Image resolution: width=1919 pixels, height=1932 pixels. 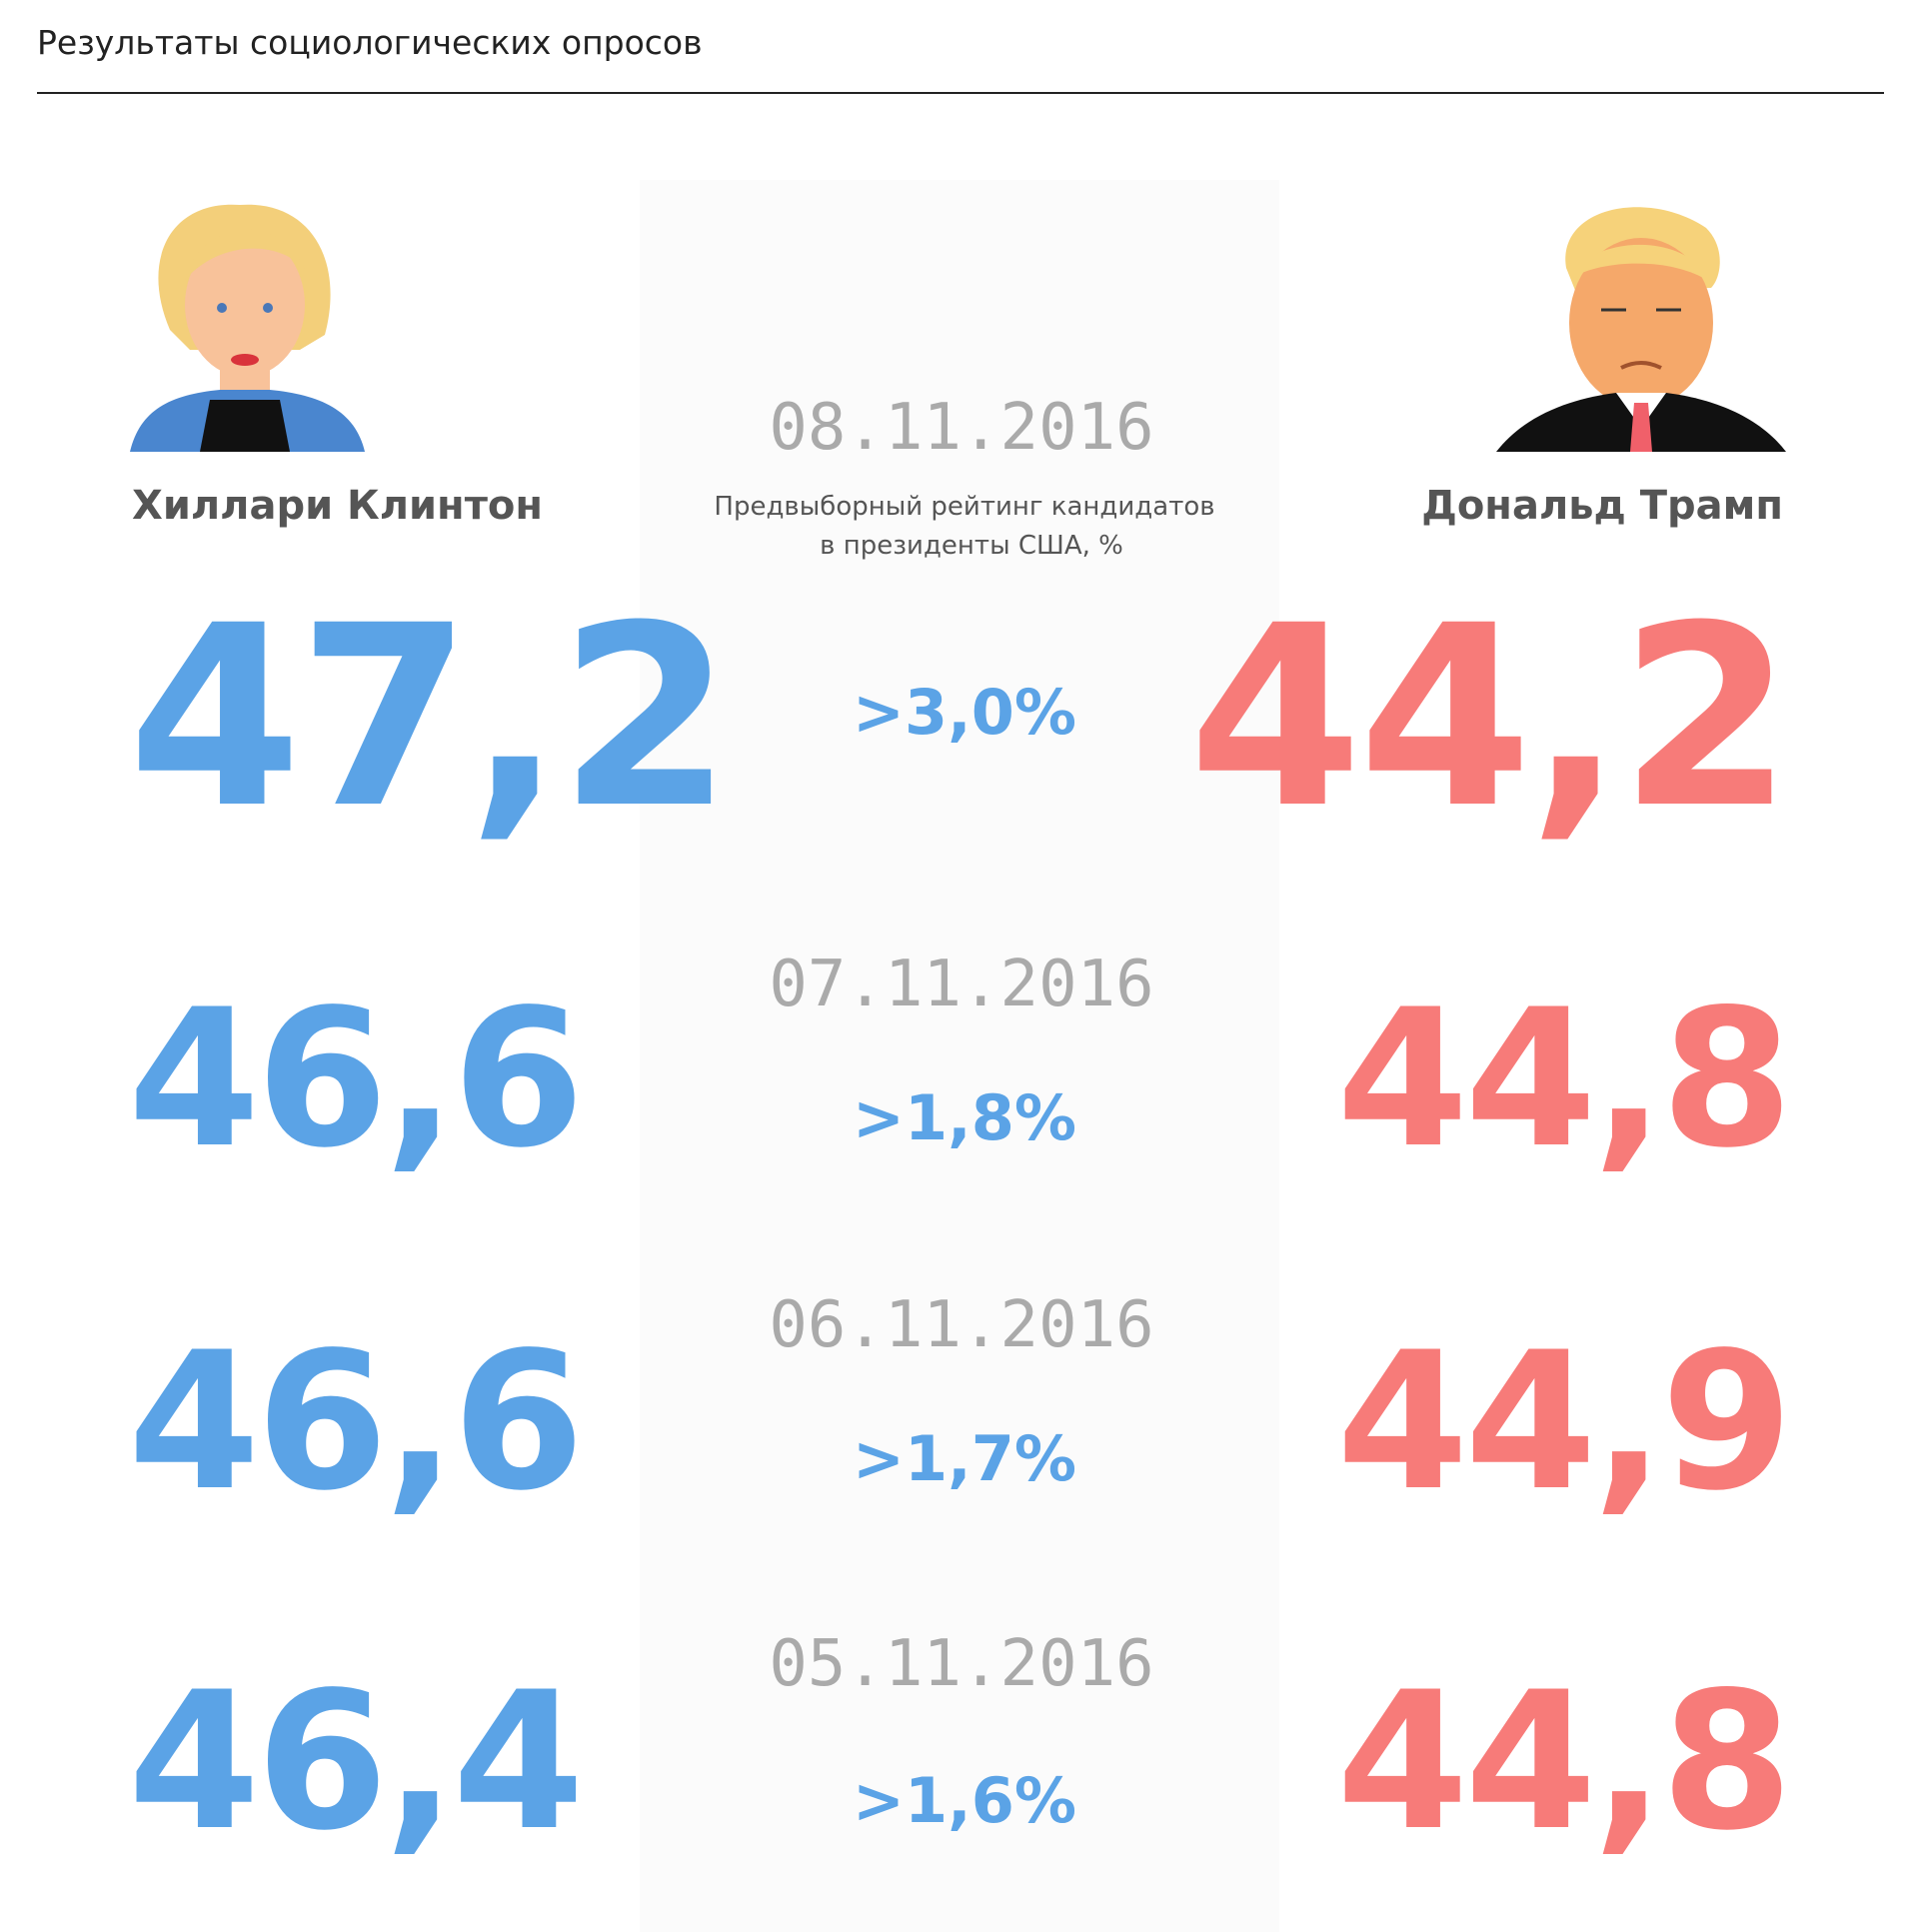 I want to click on lead-margin: >3,0%, so click(x=965, y=712).